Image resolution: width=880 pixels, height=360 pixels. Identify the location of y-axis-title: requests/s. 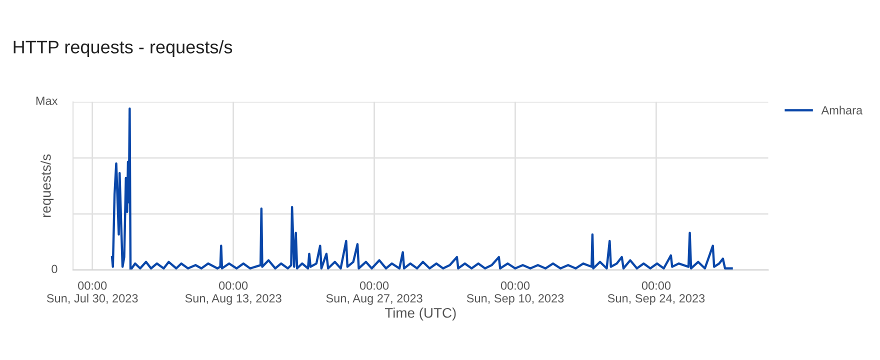
(47, 186).